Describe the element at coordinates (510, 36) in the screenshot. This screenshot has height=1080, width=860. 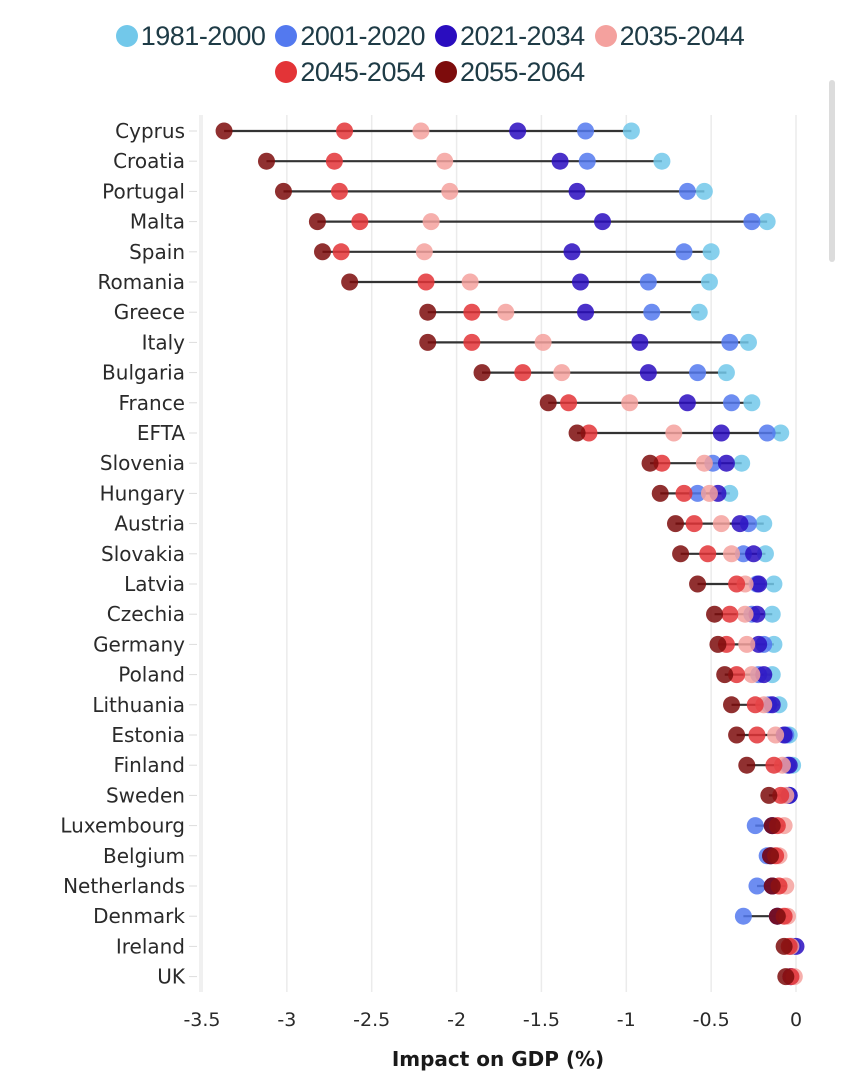
I see `legend-item: 2021-2034` at that location.